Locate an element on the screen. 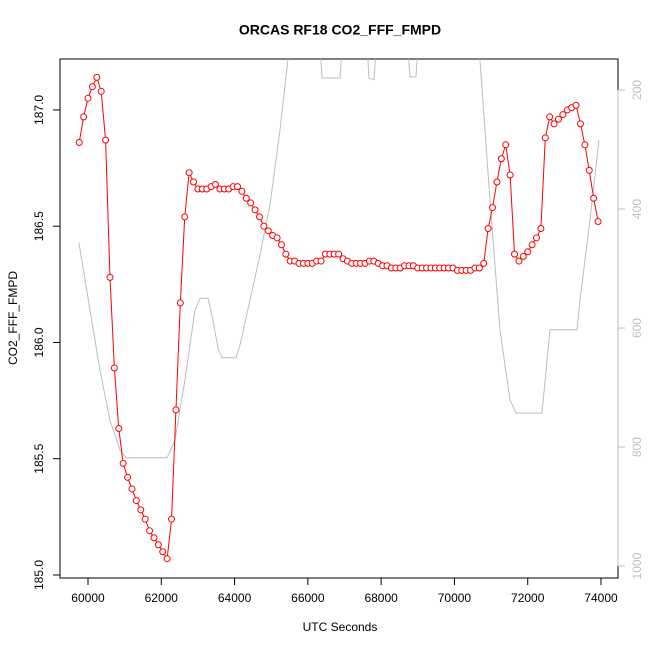 The height and width of the screenshot is (650, 650). x-tick-label: 60000 is located at coordinates (88, 598).